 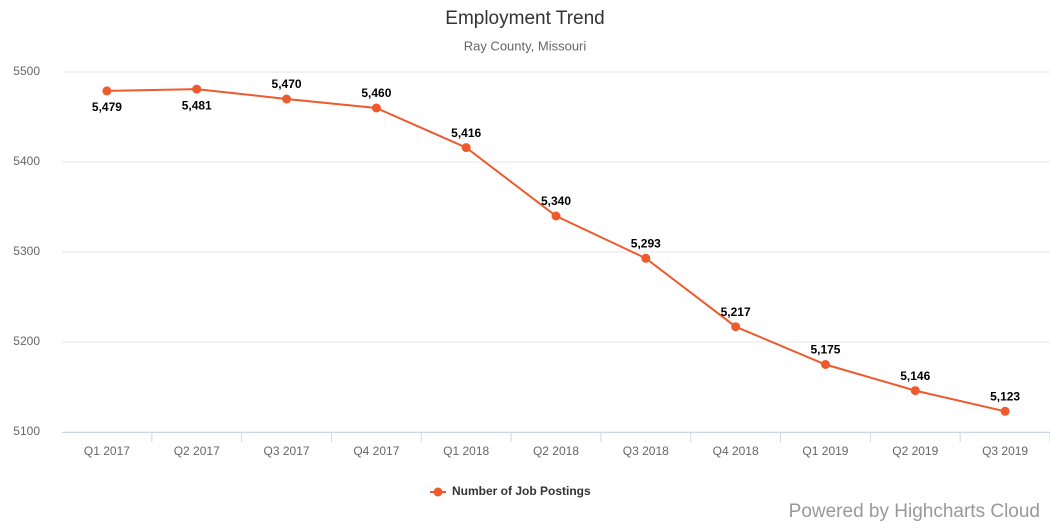 What do you see at coordinates (736, 451) in the screenshot?
I see `x-tick-label: Q4 2018` at bounding box center [736, 451].